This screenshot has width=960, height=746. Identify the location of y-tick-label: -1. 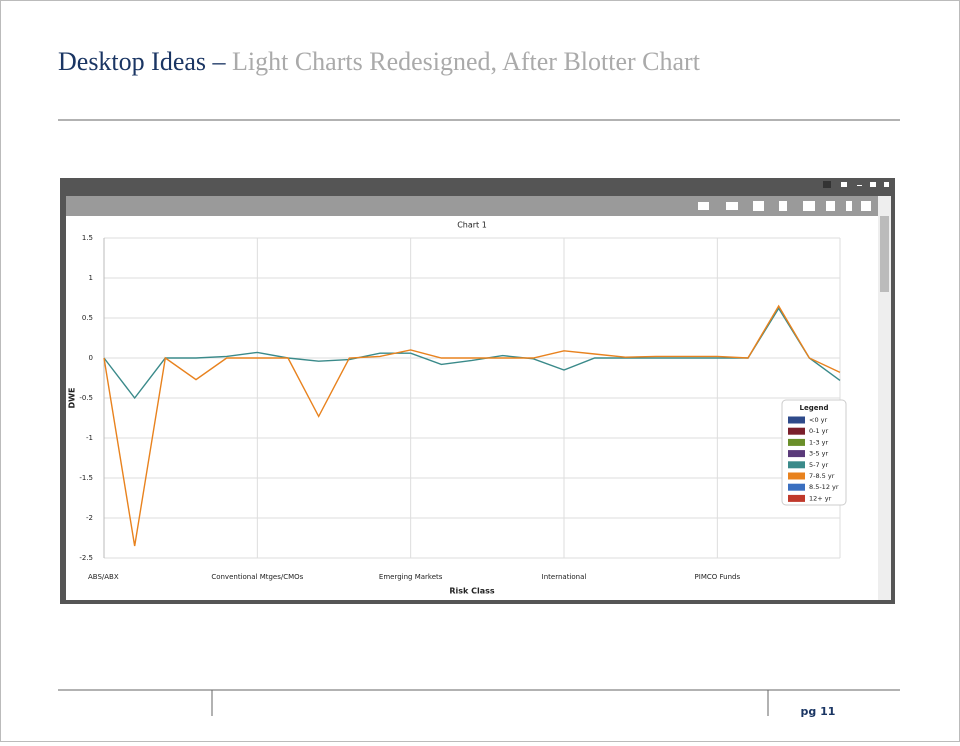
(89, 438).